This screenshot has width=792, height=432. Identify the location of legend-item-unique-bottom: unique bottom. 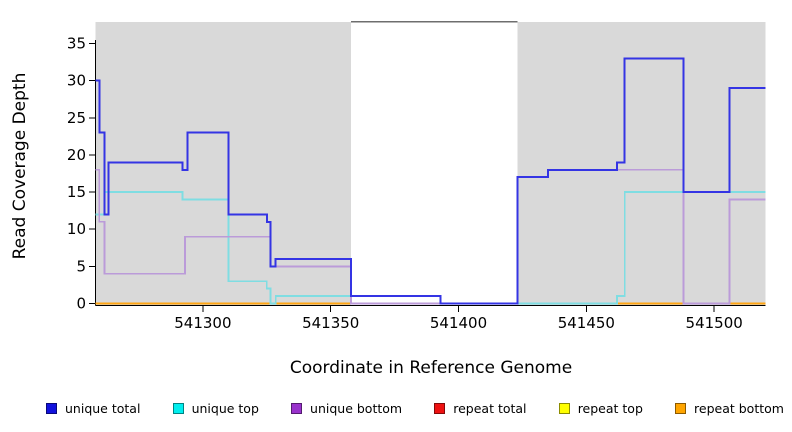
(346, 408).